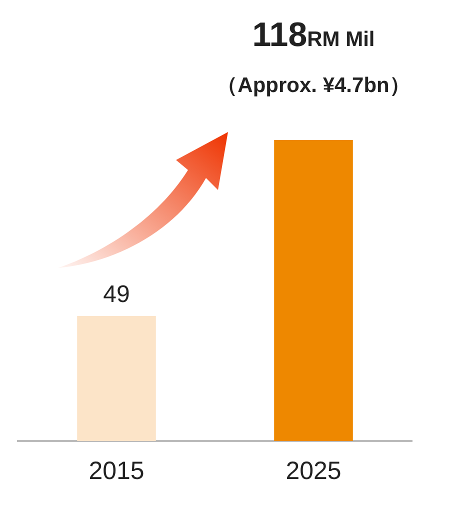  Describe the element at coordinates (116, 470) in the screenshot. I see `x-tick-label: 2015` at that location.